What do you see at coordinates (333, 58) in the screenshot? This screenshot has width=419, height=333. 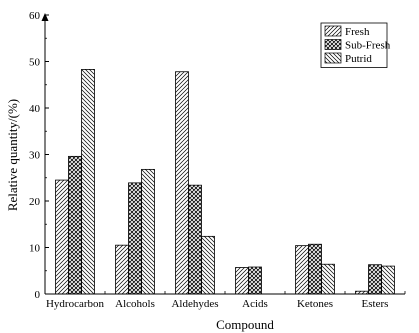 I see `legend-swatch-putrid` at bounding box center [333, 58].